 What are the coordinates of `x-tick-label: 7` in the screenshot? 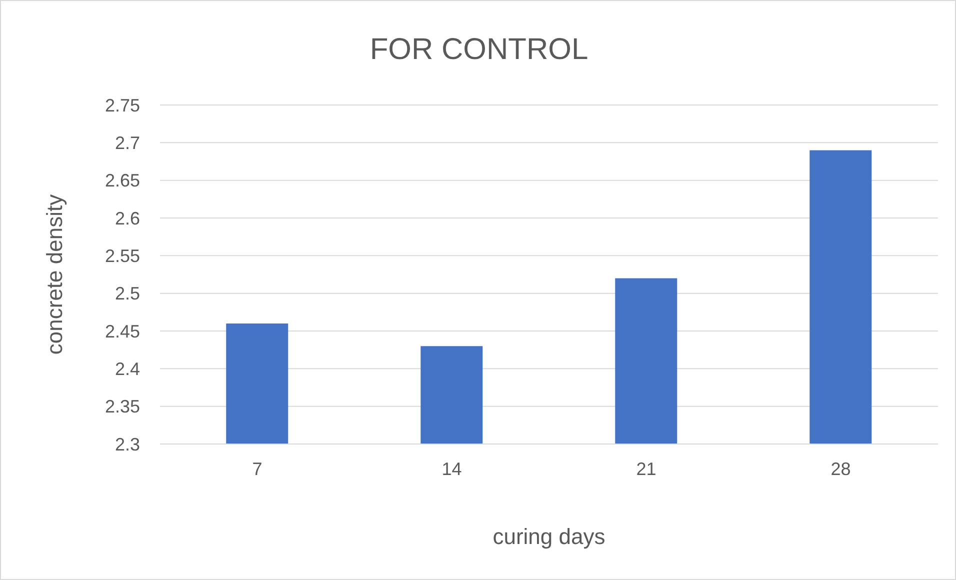 It's located at (257, 468).